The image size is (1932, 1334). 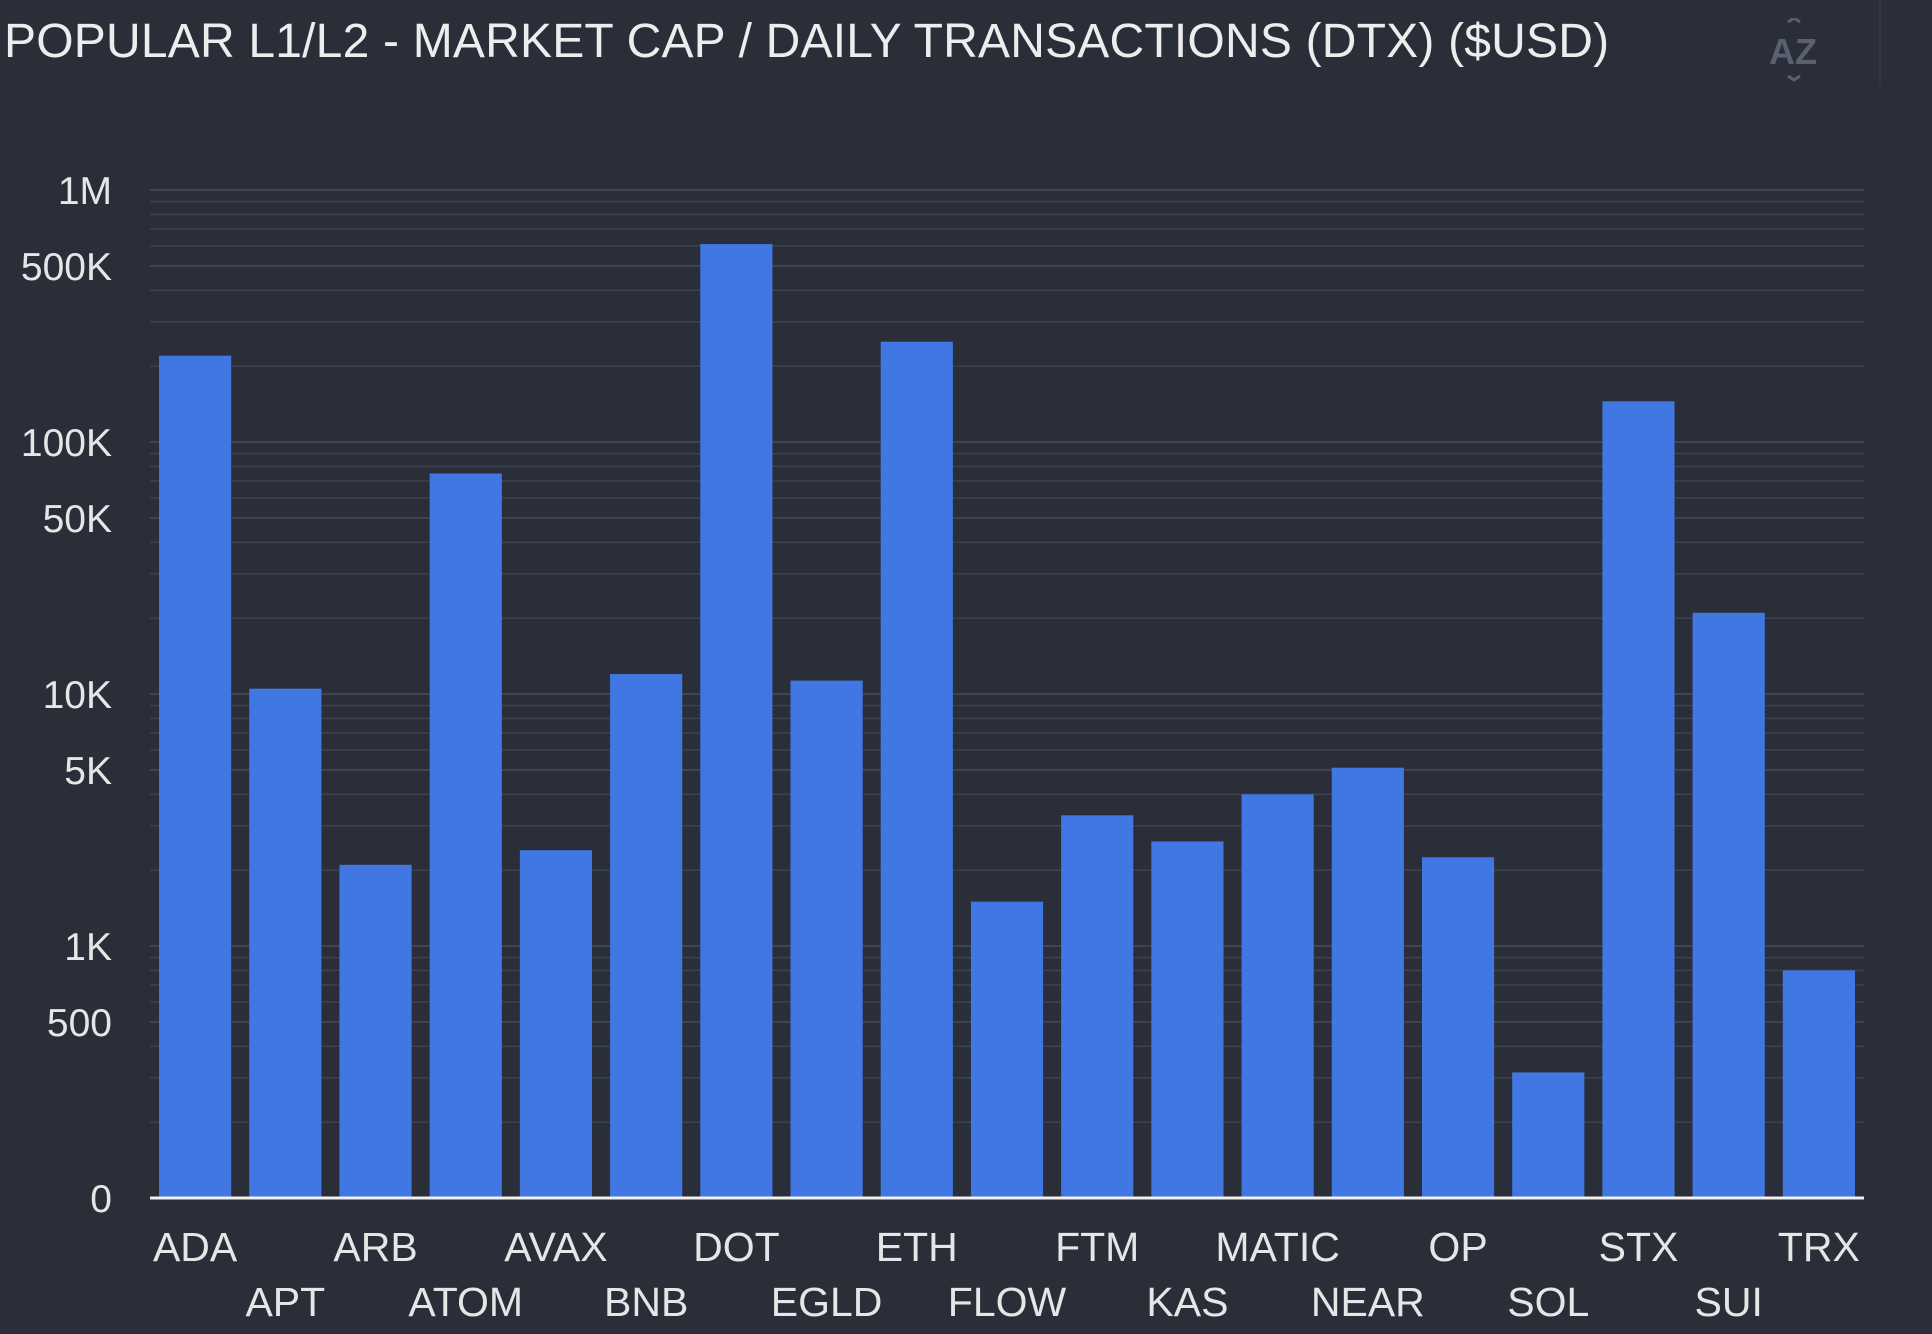 What do you see at coordinates (646, 936) in the screenshot?
I see `bar-bnb` at bounding box center [646, 936].